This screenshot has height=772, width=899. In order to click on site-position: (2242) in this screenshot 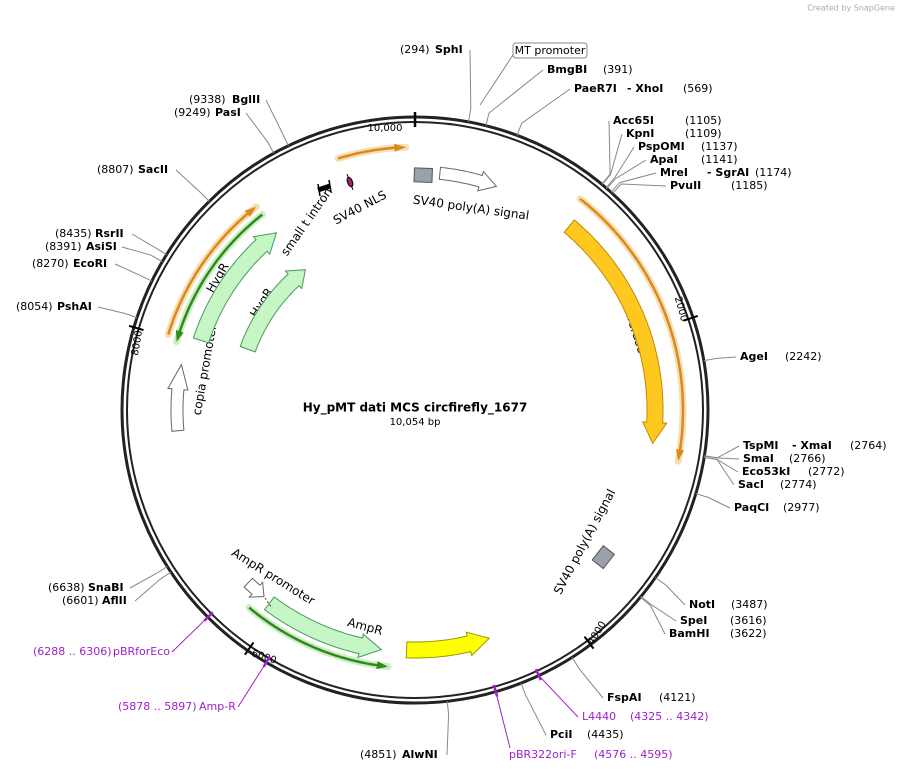, I will do `click(803, 356)`.